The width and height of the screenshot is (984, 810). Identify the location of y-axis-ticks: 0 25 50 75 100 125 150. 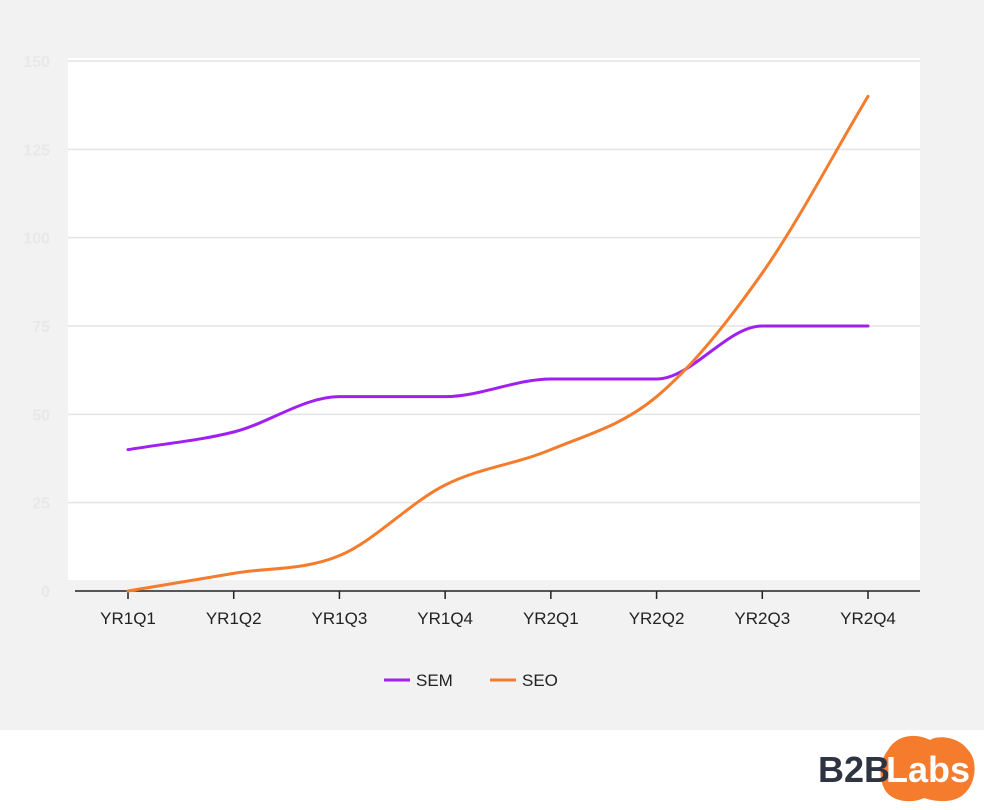
(36, 327).